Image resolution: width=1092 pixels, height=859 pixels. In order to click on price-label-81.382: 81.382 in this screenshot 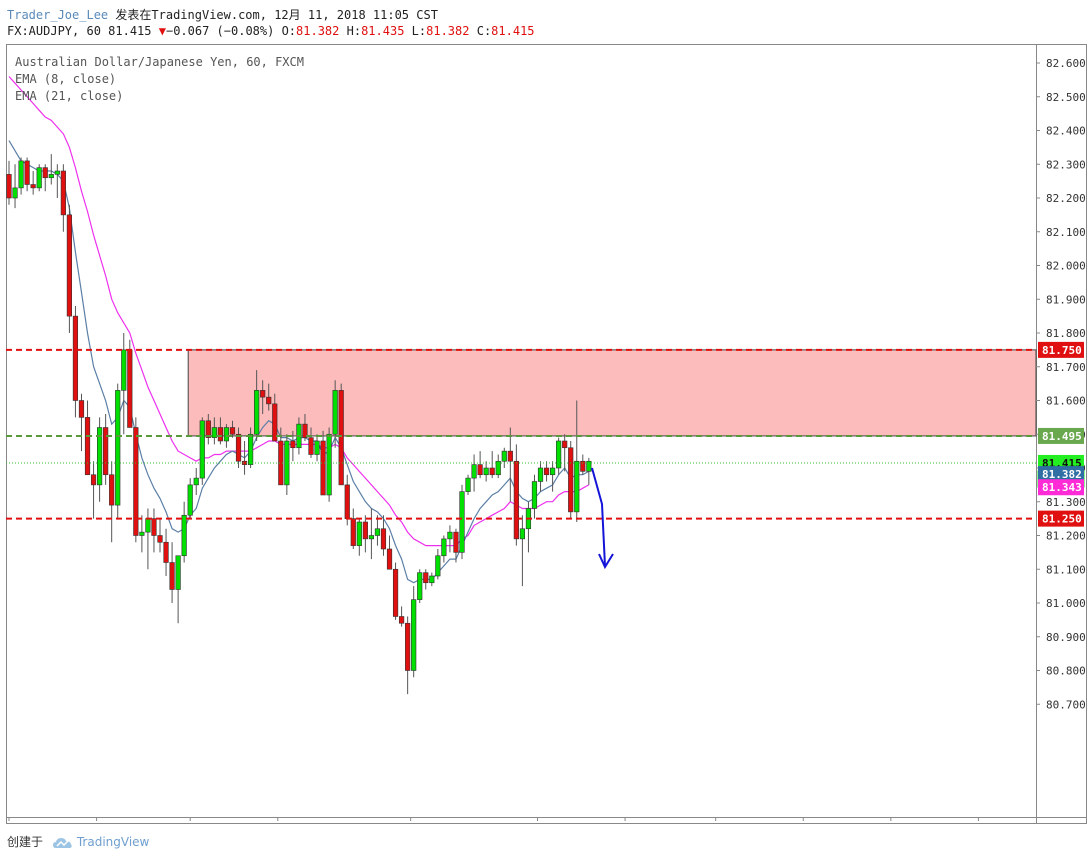, I will do `click(1062, 474)`.